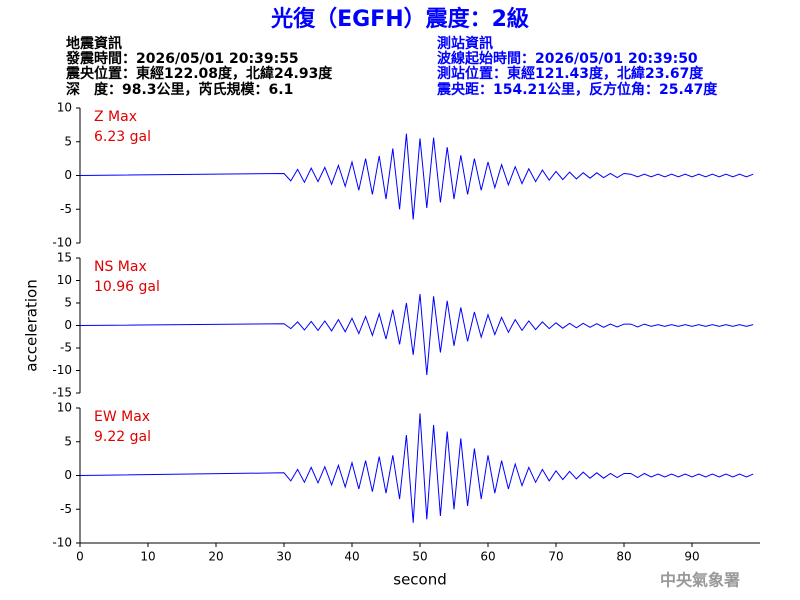 The width and height of the screenshot is (800, 600). I want to click on annotation: 10.96 gal, so click(127, 287).